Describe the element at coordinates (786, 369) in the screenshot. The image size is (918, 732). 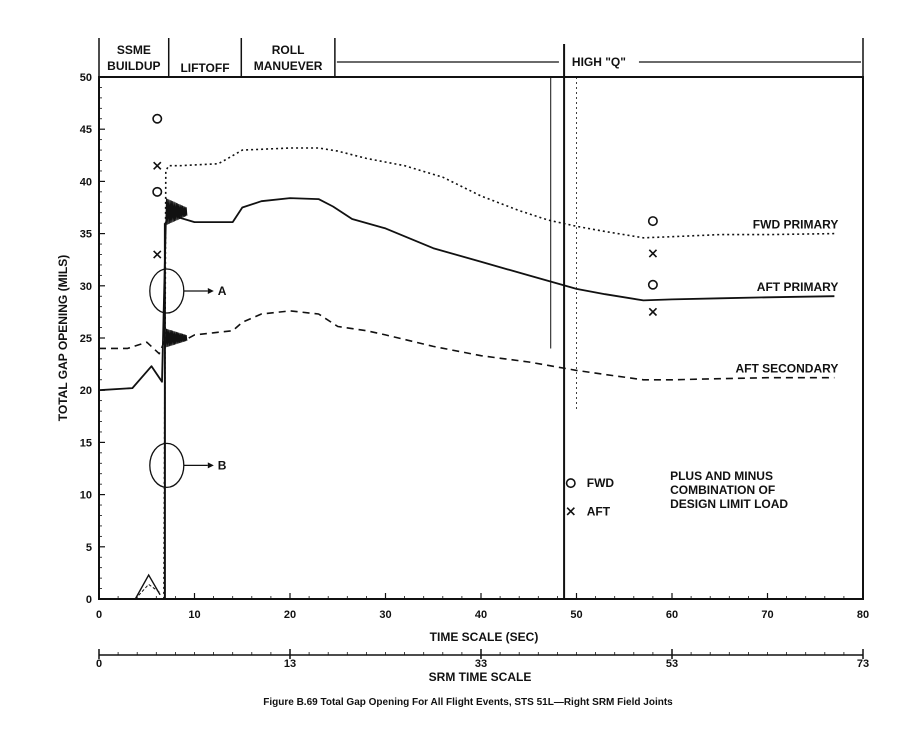
I see `series-label: AFT SECONDARY` at that location.